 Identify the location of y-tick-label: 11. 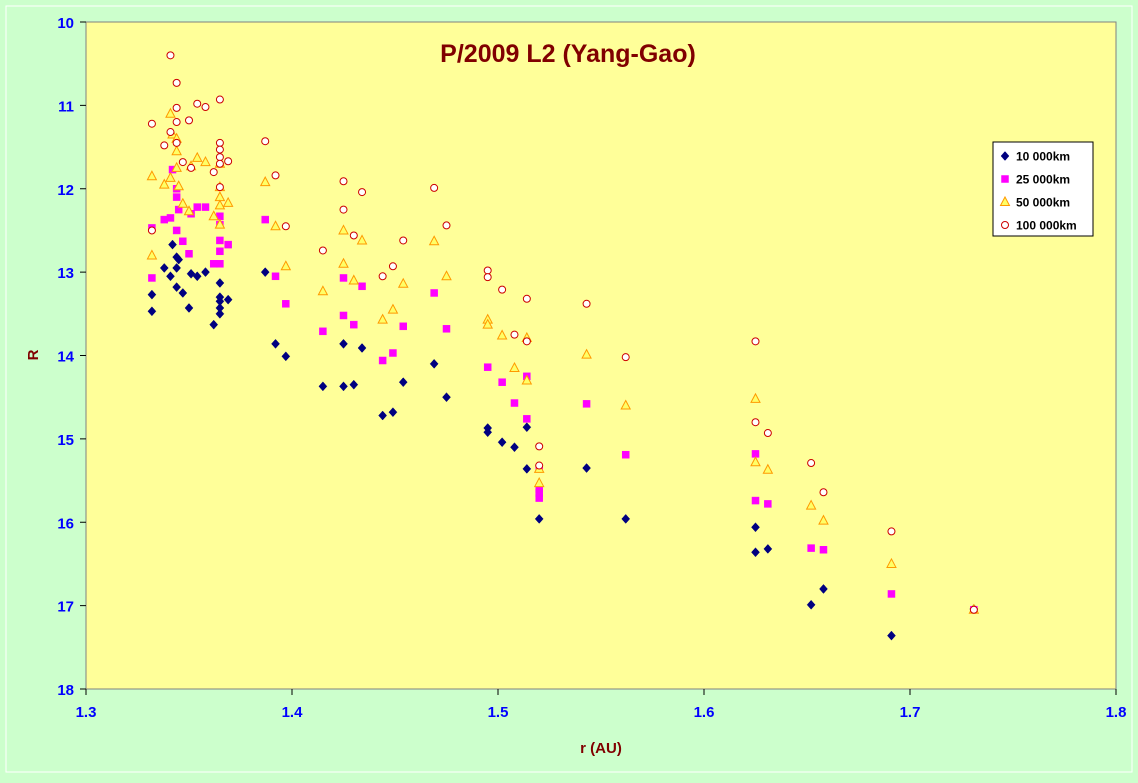
(66, 106).